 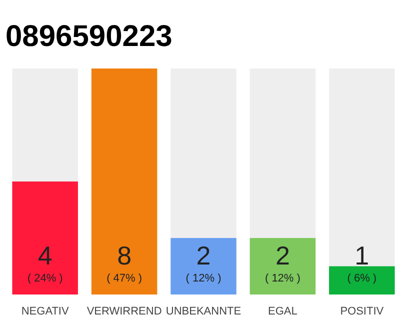 I want to click on bar, so click(x=362, y=280).